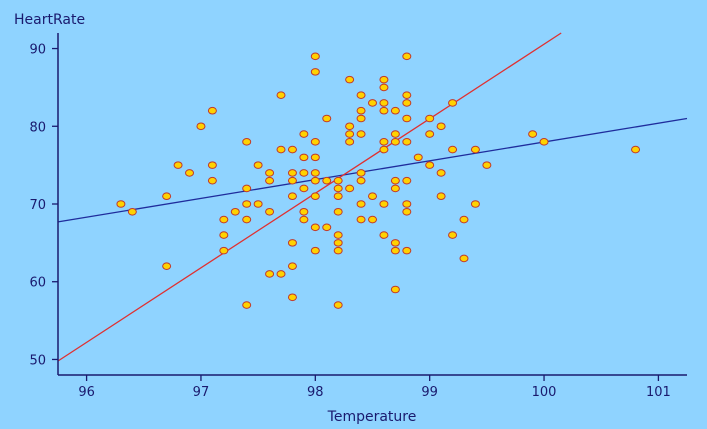  Describe the element at coordinates (43, 205) in the screenshot. I see `y-axis-ticks: 50 60 70 80 90` at that location.